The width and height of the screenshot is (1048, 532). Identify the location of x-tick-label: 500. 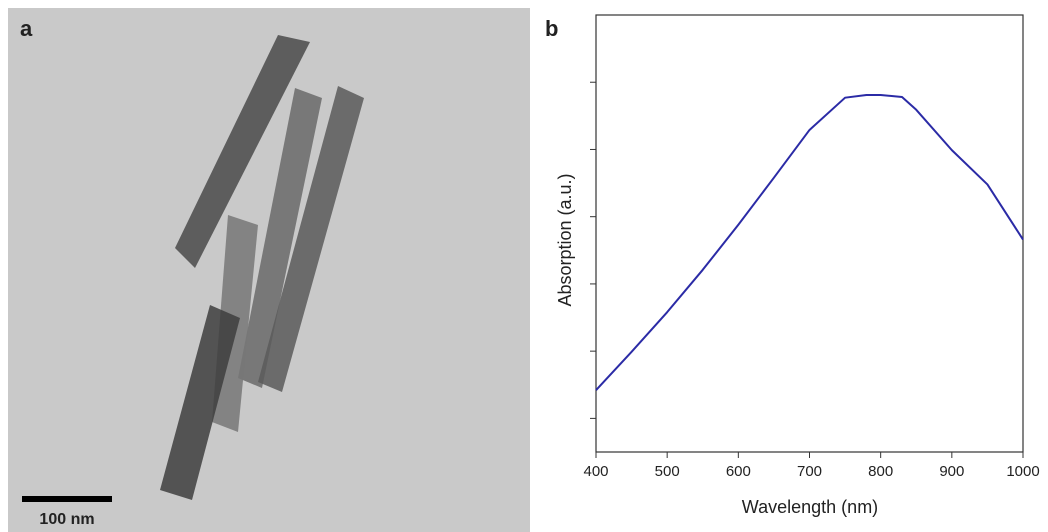
(667, 471).